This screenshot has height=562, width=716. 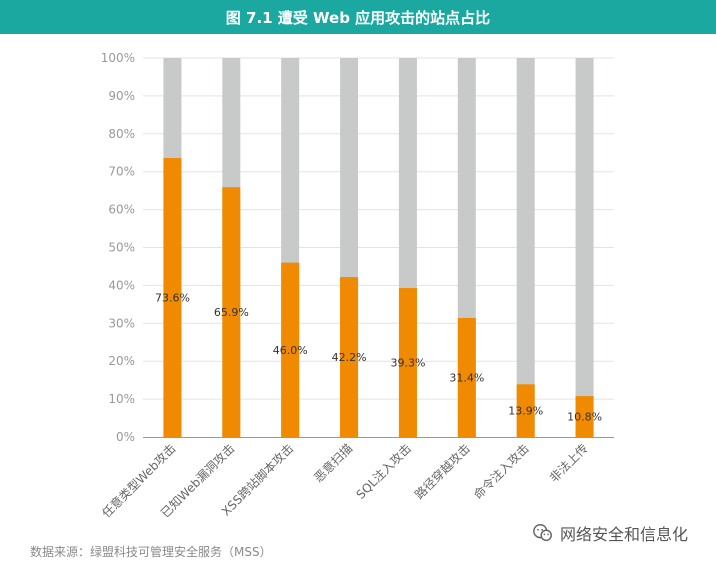 What do you see at coordinates (121, 285) in the screenshot?
I see `y-tick-label: 40%` at bounding box center [121, 285].